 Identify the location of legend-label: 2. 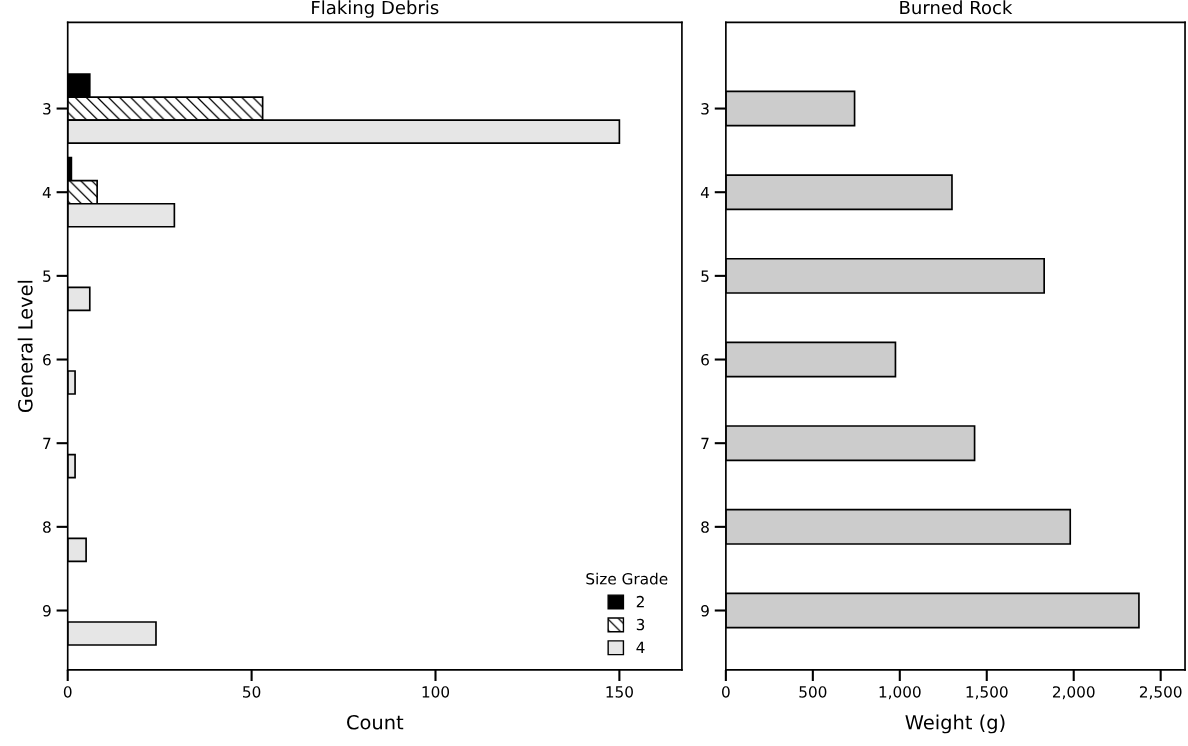
(640, 601).